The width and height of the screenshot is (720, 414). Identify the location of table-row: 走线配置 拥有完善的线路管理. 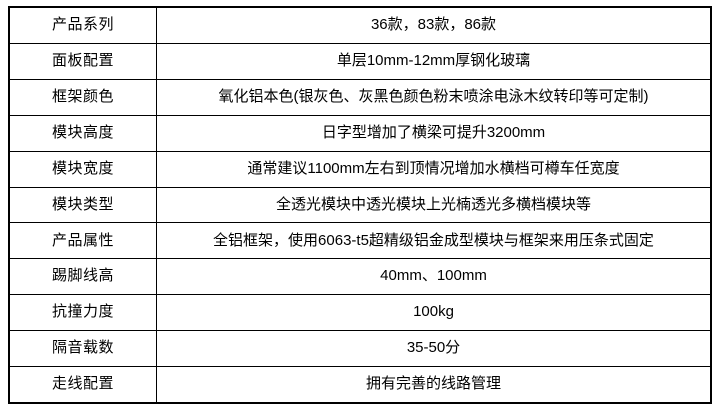
(360, 384).